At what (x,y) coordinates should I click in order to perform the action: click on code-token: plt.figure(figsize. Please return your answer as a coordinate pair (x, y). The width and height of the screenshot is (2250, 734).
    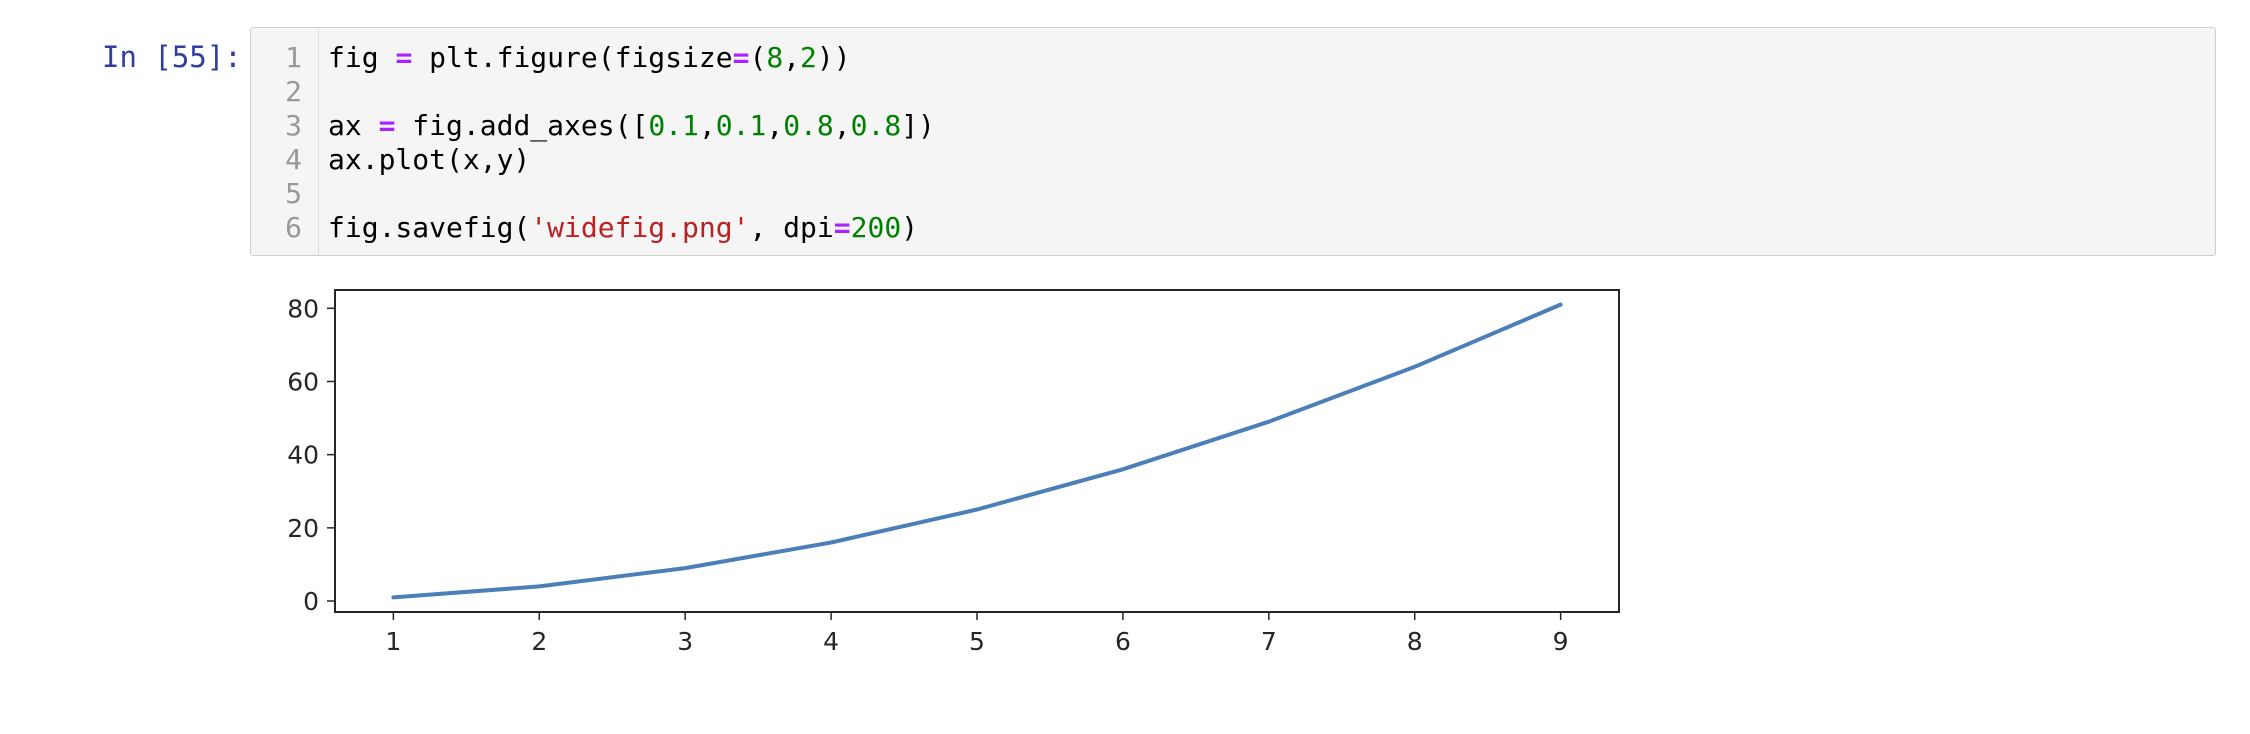
    Looking at the image, I should click on (572, 57).